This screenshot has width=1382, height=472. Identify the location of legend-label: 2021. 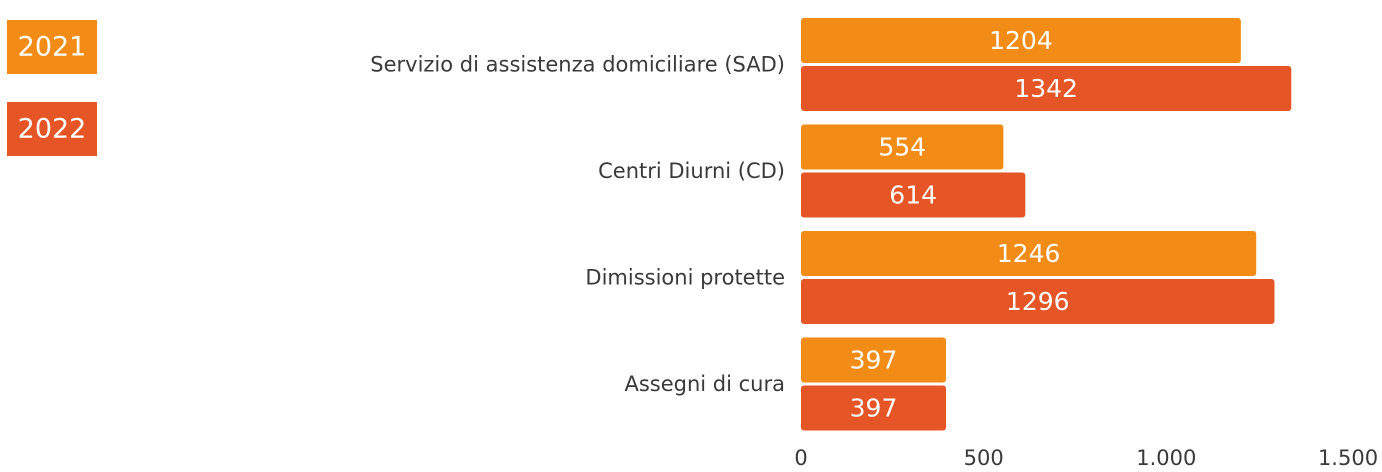
(52, 47).